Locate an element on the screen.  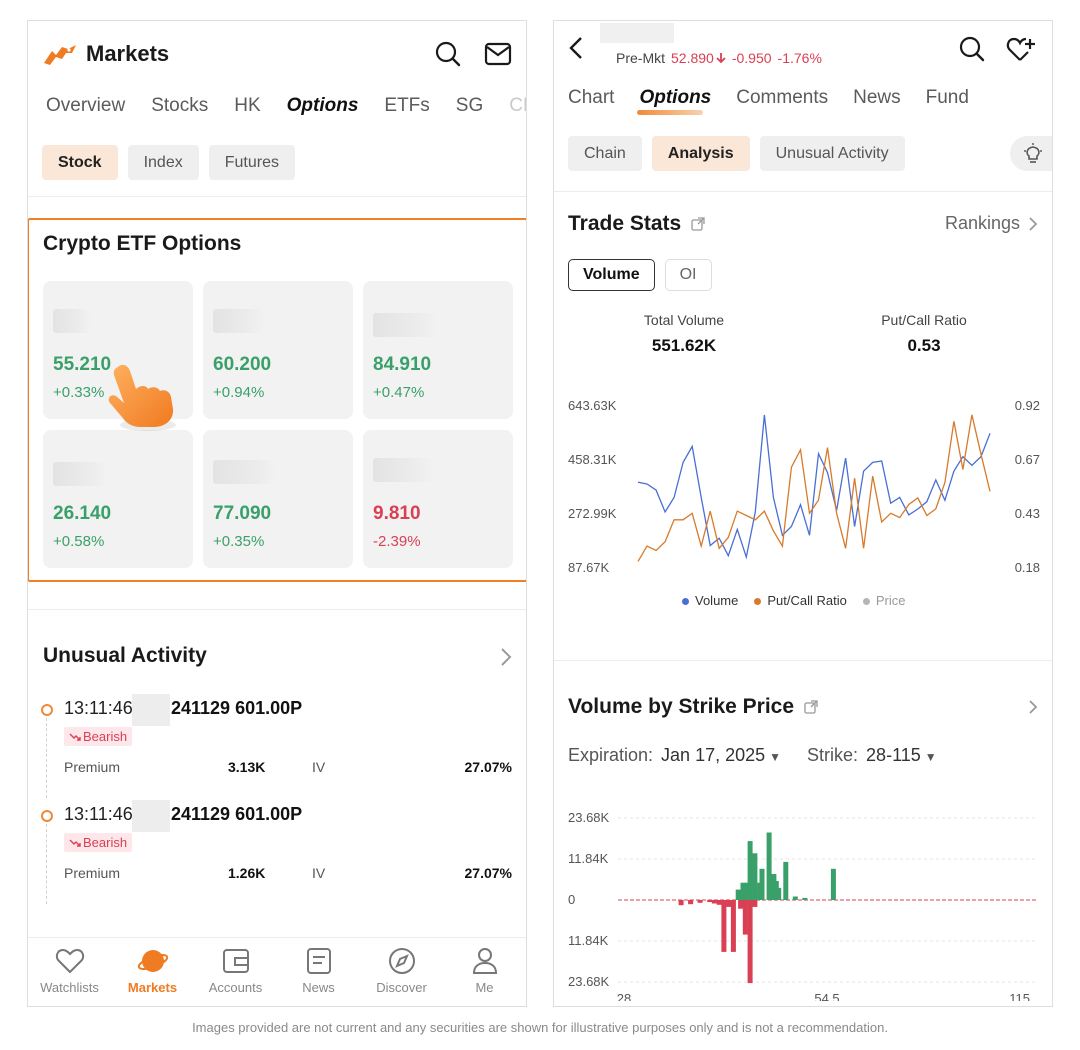
chip-chain: Chain is located at coordinates (605, 153).